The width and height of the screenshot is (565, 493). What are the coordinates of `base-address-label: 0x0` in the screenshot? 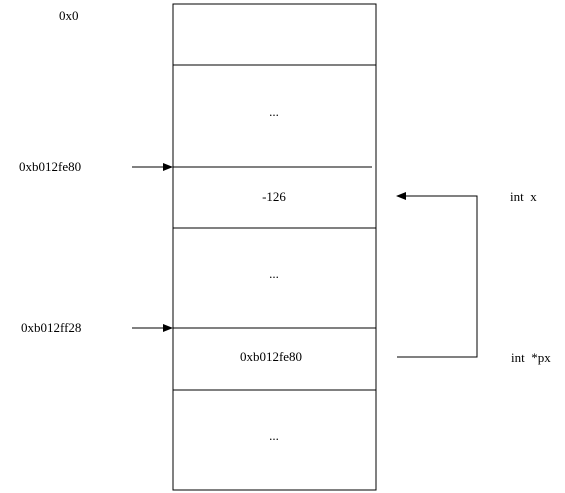 It's located at (69, 15).